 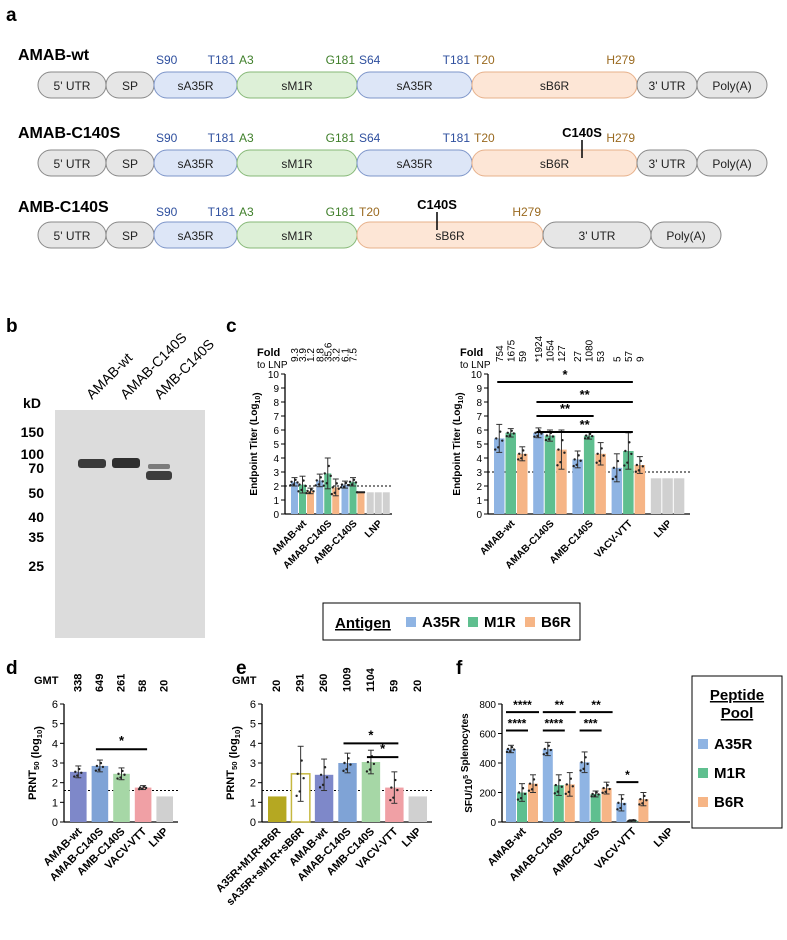 I want to click on chart-c_right-ytick-label: 8, so click(x=479, y=403).